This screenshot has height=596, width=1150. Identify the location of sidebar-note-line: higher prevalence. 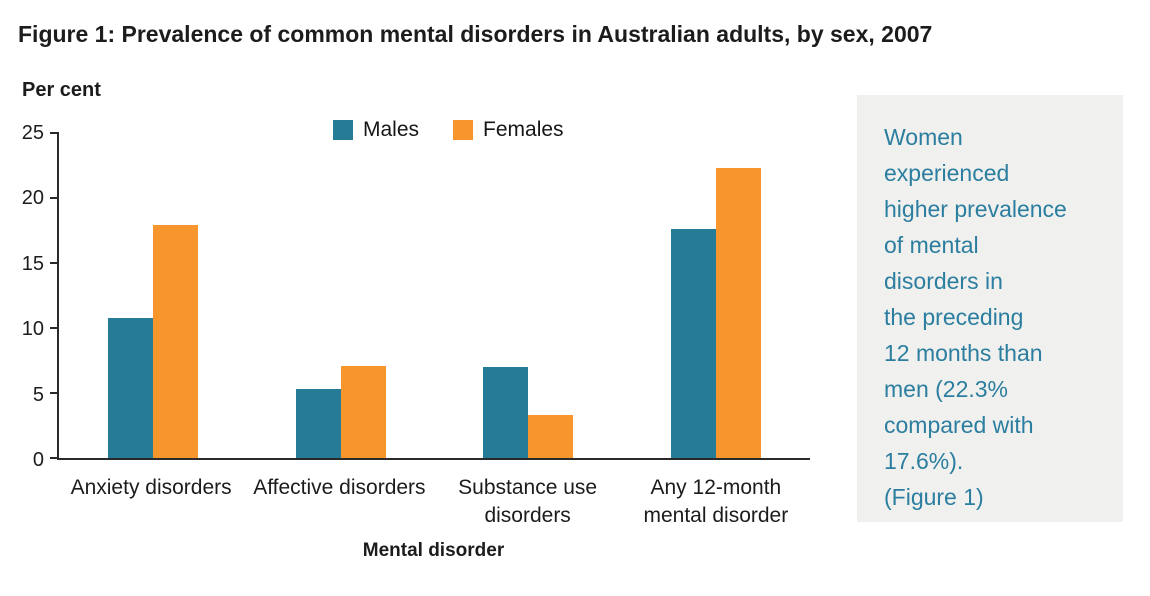
(975, 209).